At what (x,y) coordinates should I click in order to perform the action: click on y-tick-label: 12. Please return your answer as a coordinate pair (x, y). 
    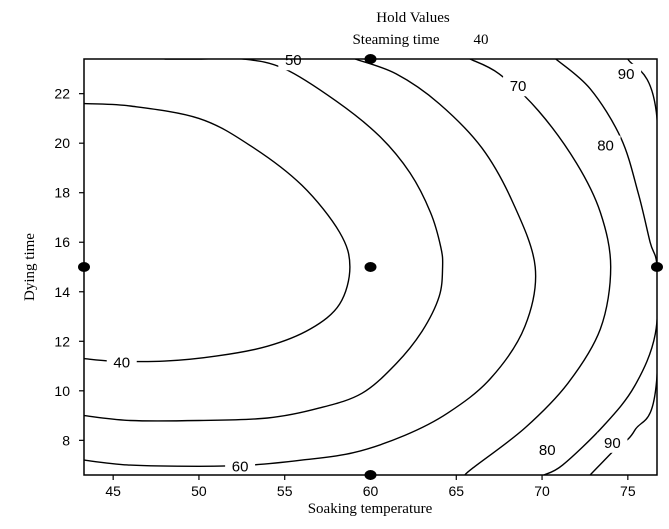
    Looking at the image, I should click on (62, 341).